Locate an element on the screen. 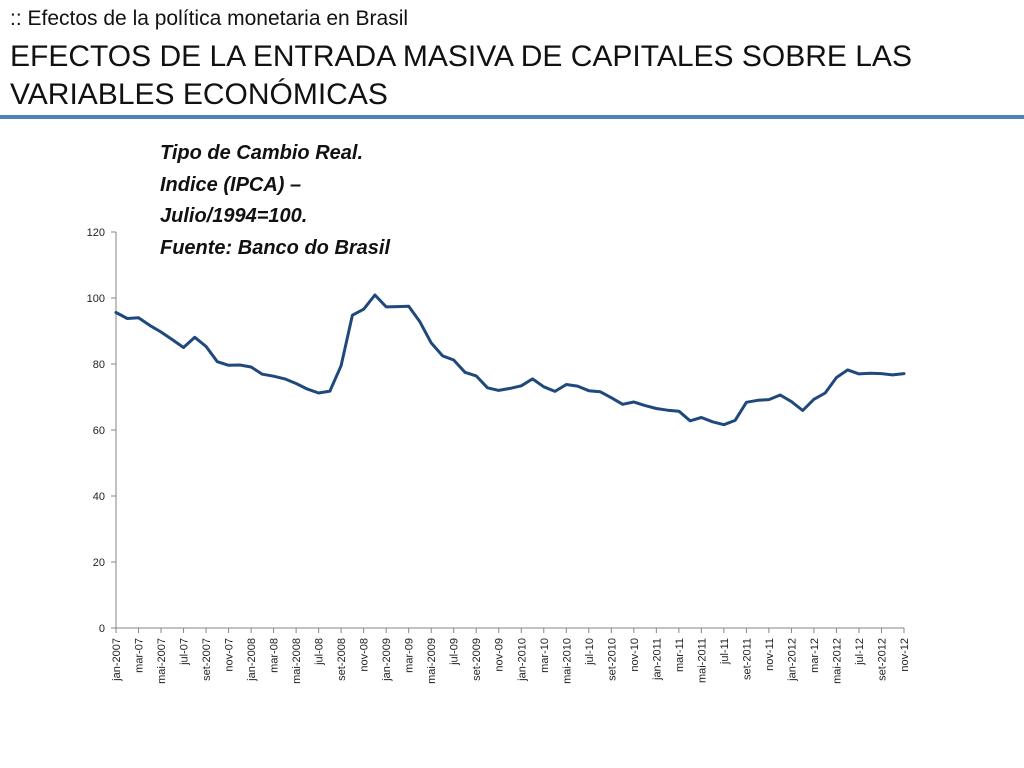  x-tick-label: jan-2010 is located at coordinates (522, 660).